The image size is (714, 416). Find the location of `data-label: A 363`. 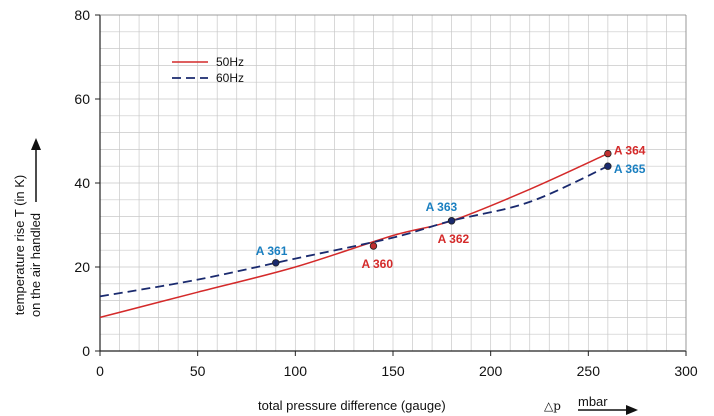

data-label: A 363 is located at coordinates (442, 207).